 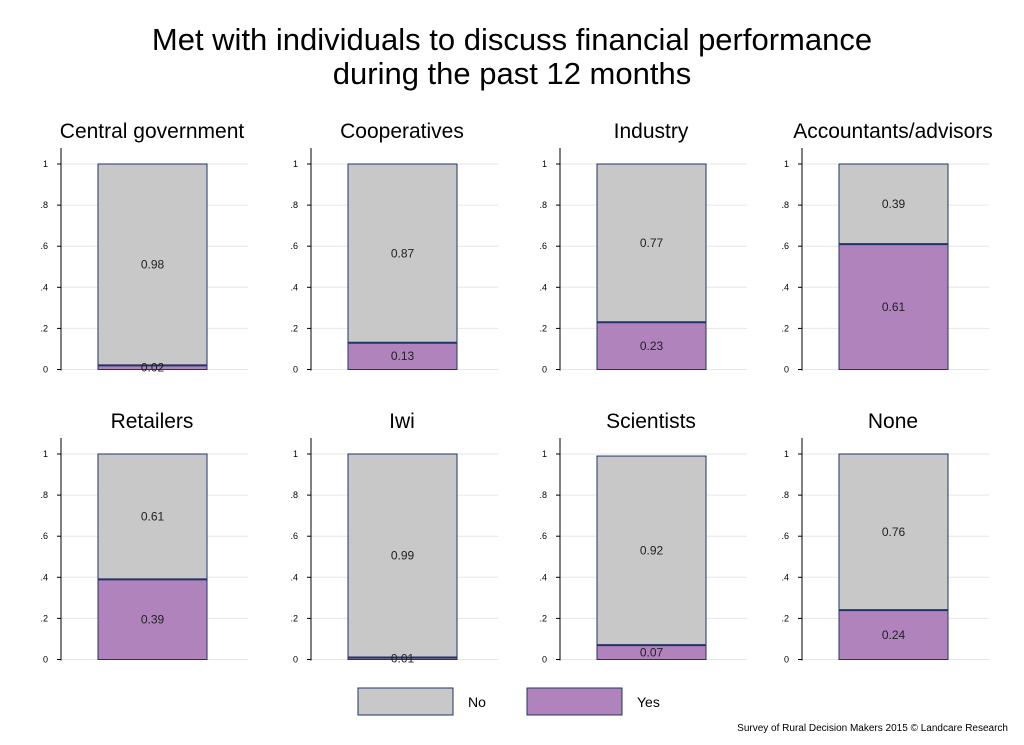 I want to click on panel-title: Industry, so click(x=651, y=131).